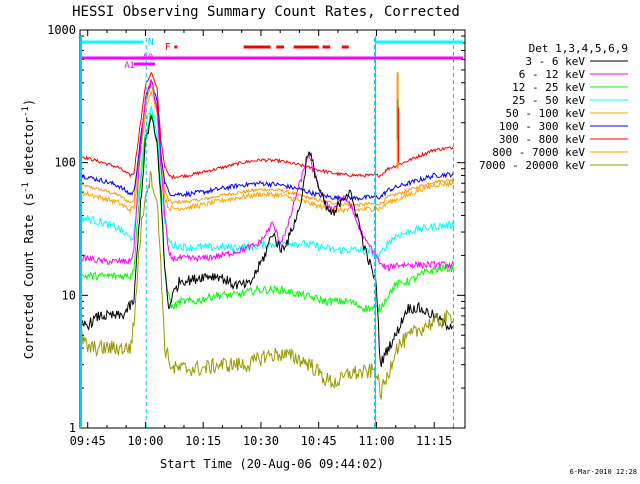 Image resolution: width=640 pixels, height=484 pixels. I want to click on attenuator-label-a1: A1, so click(129, 66).